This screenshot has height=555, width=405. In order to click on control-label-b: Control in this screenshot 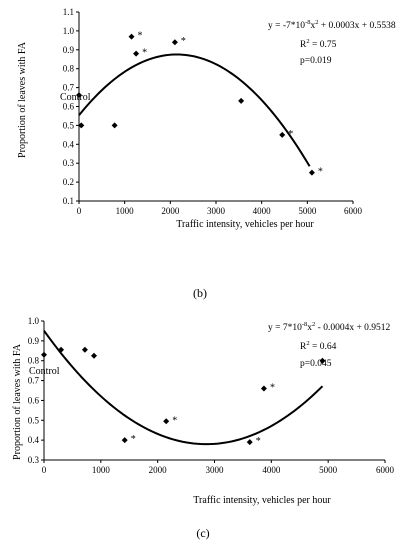, I will do `click(75, 97)`.